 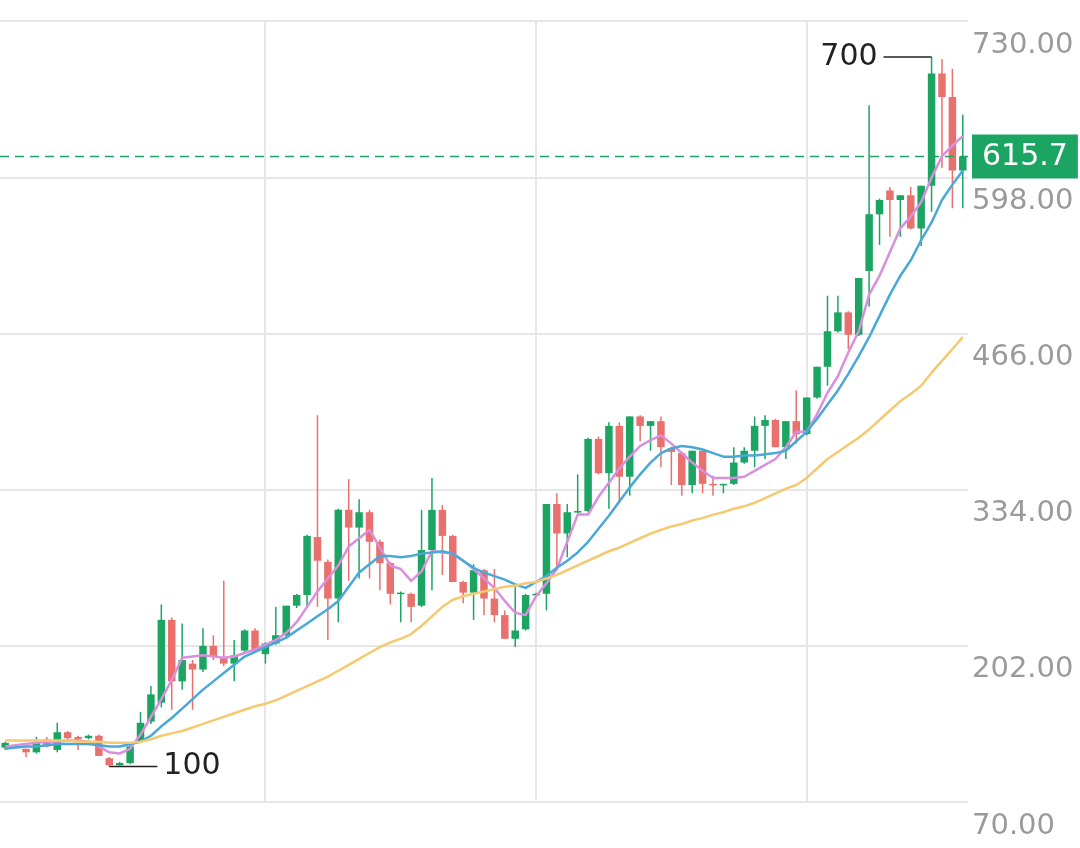 I want to click on y-tick-label: 466.00, so click(x=1023, y=355).